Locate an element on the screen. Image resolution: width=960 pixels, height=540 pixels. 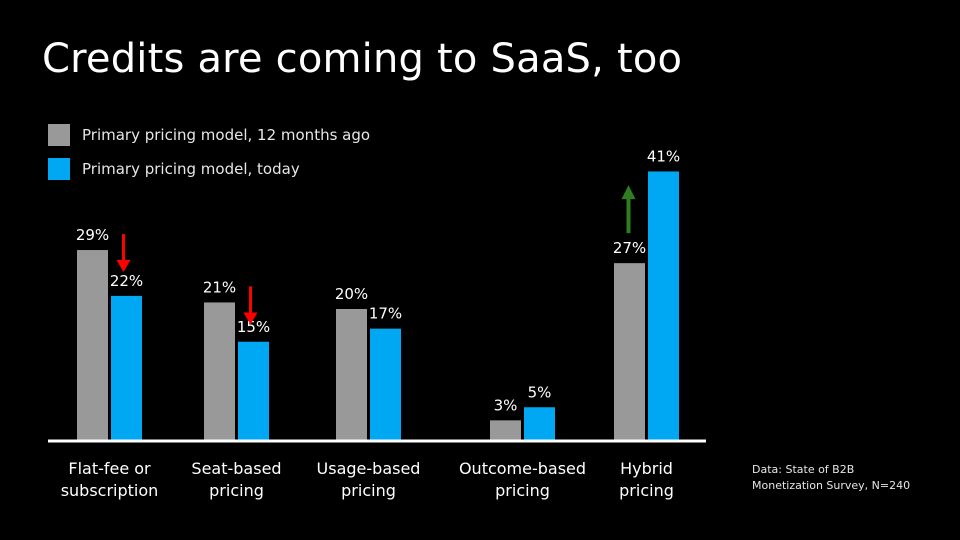
legend-label-today: Primary pricing model, today is located at coordinates (191, 169).